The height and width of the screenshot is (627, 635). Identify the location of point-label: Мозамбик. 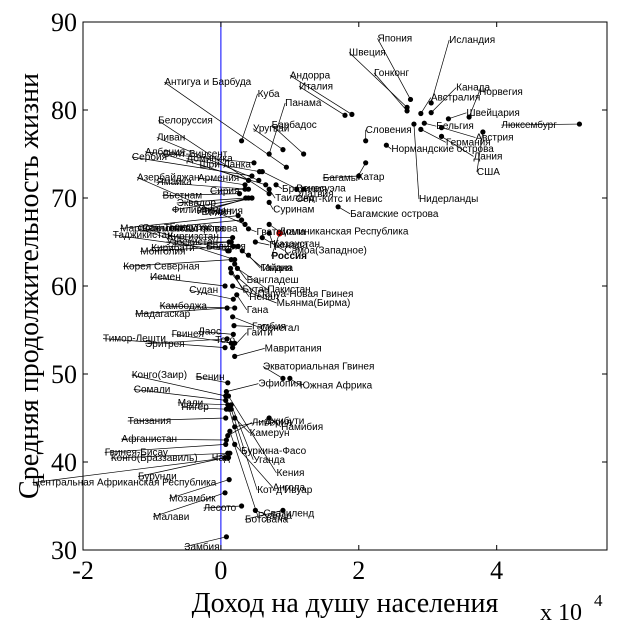
(192, 499).